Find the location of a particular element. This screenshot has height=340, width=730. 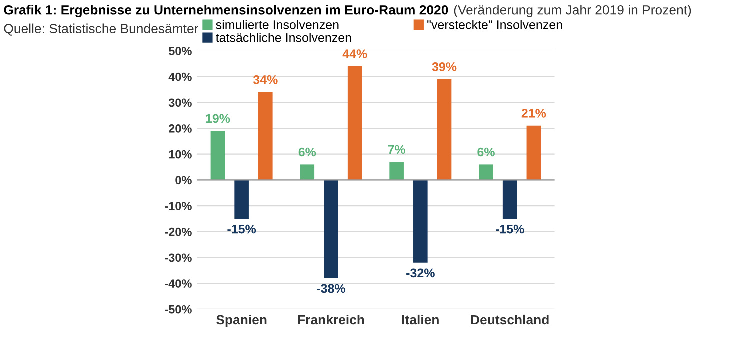

y-tick-label: -10% is located at coordinates (178, 206).